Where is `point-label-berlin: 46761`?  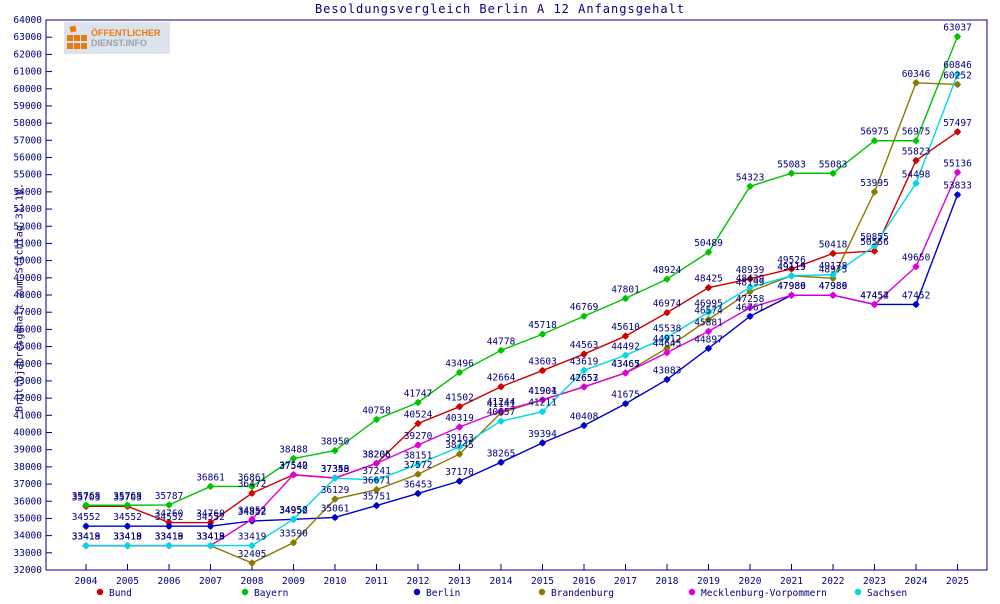 point-label-berlin: 46761 is located at coordinates (750, 307).